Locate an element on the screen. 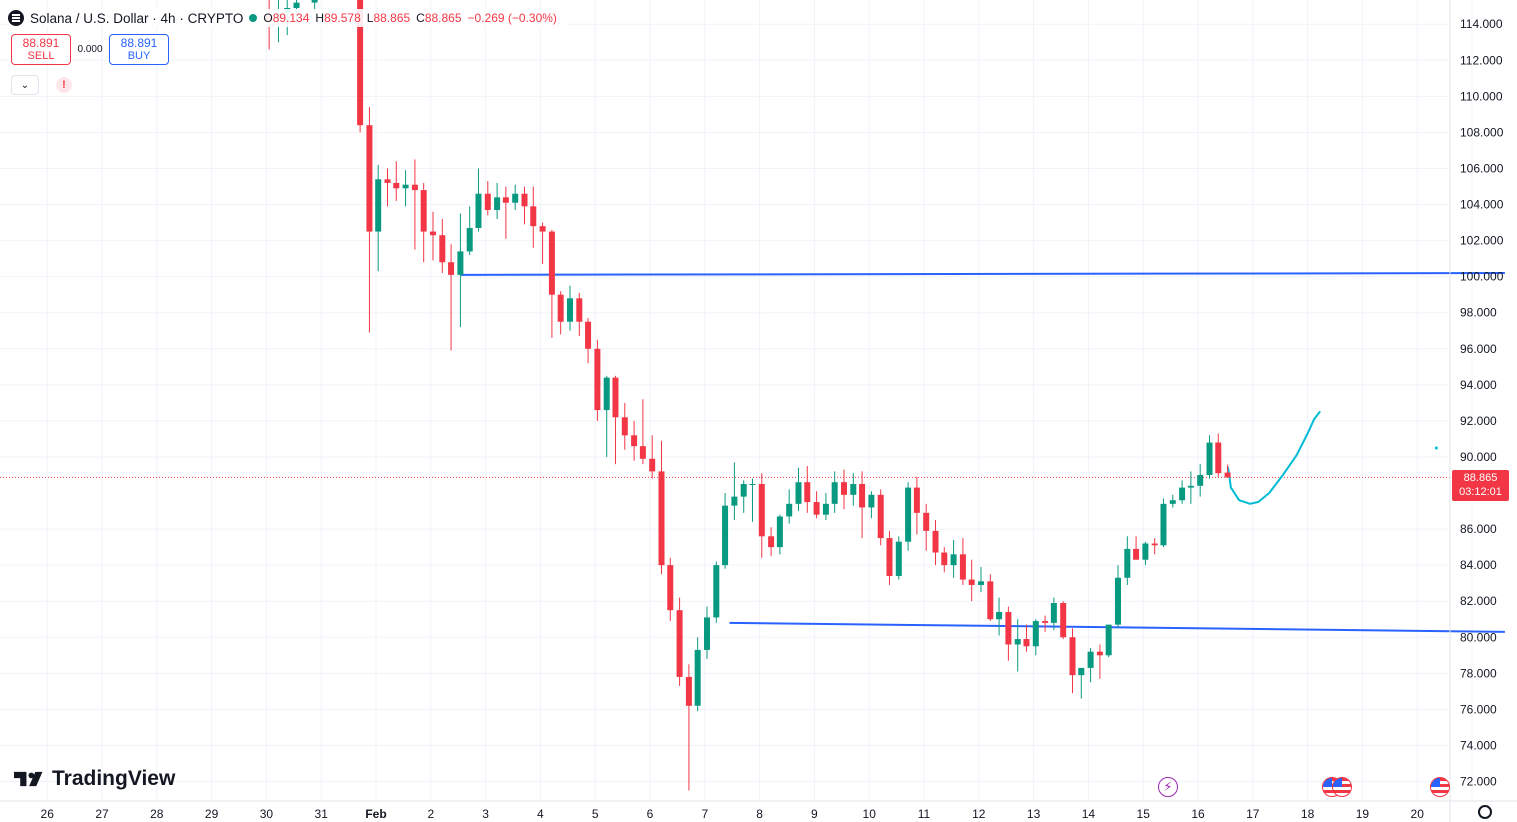  y-tick-label: 112.000 is located at coordinates (1481, 60).